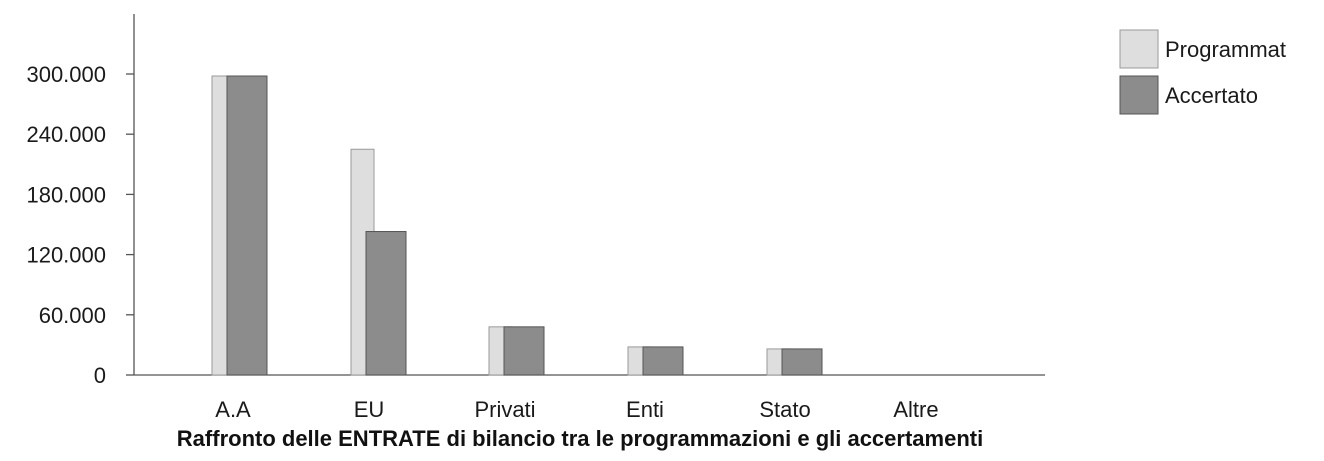 The width and height of the screenshot is (1324, 461). What do you see at coordinates (784, 409) in the screenshot?
I see `x-category-label: Stato` at bounding box center [784, 409].